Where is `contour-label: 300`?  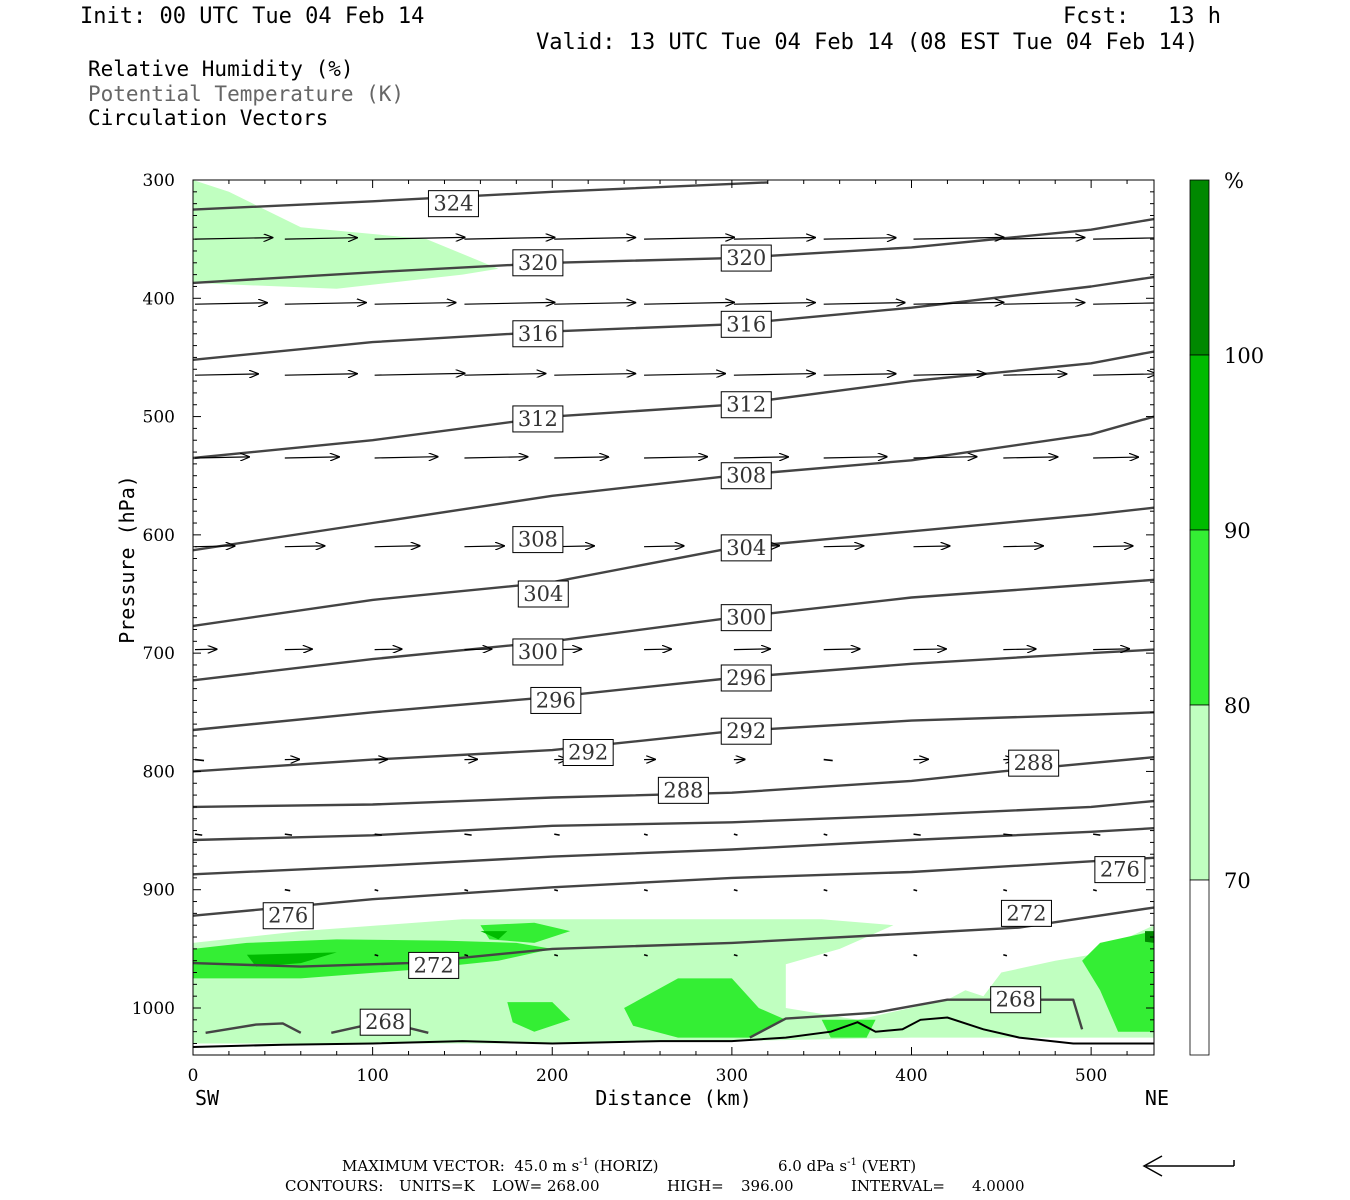
contour-label: 300 is located at coordinates (746, 618).